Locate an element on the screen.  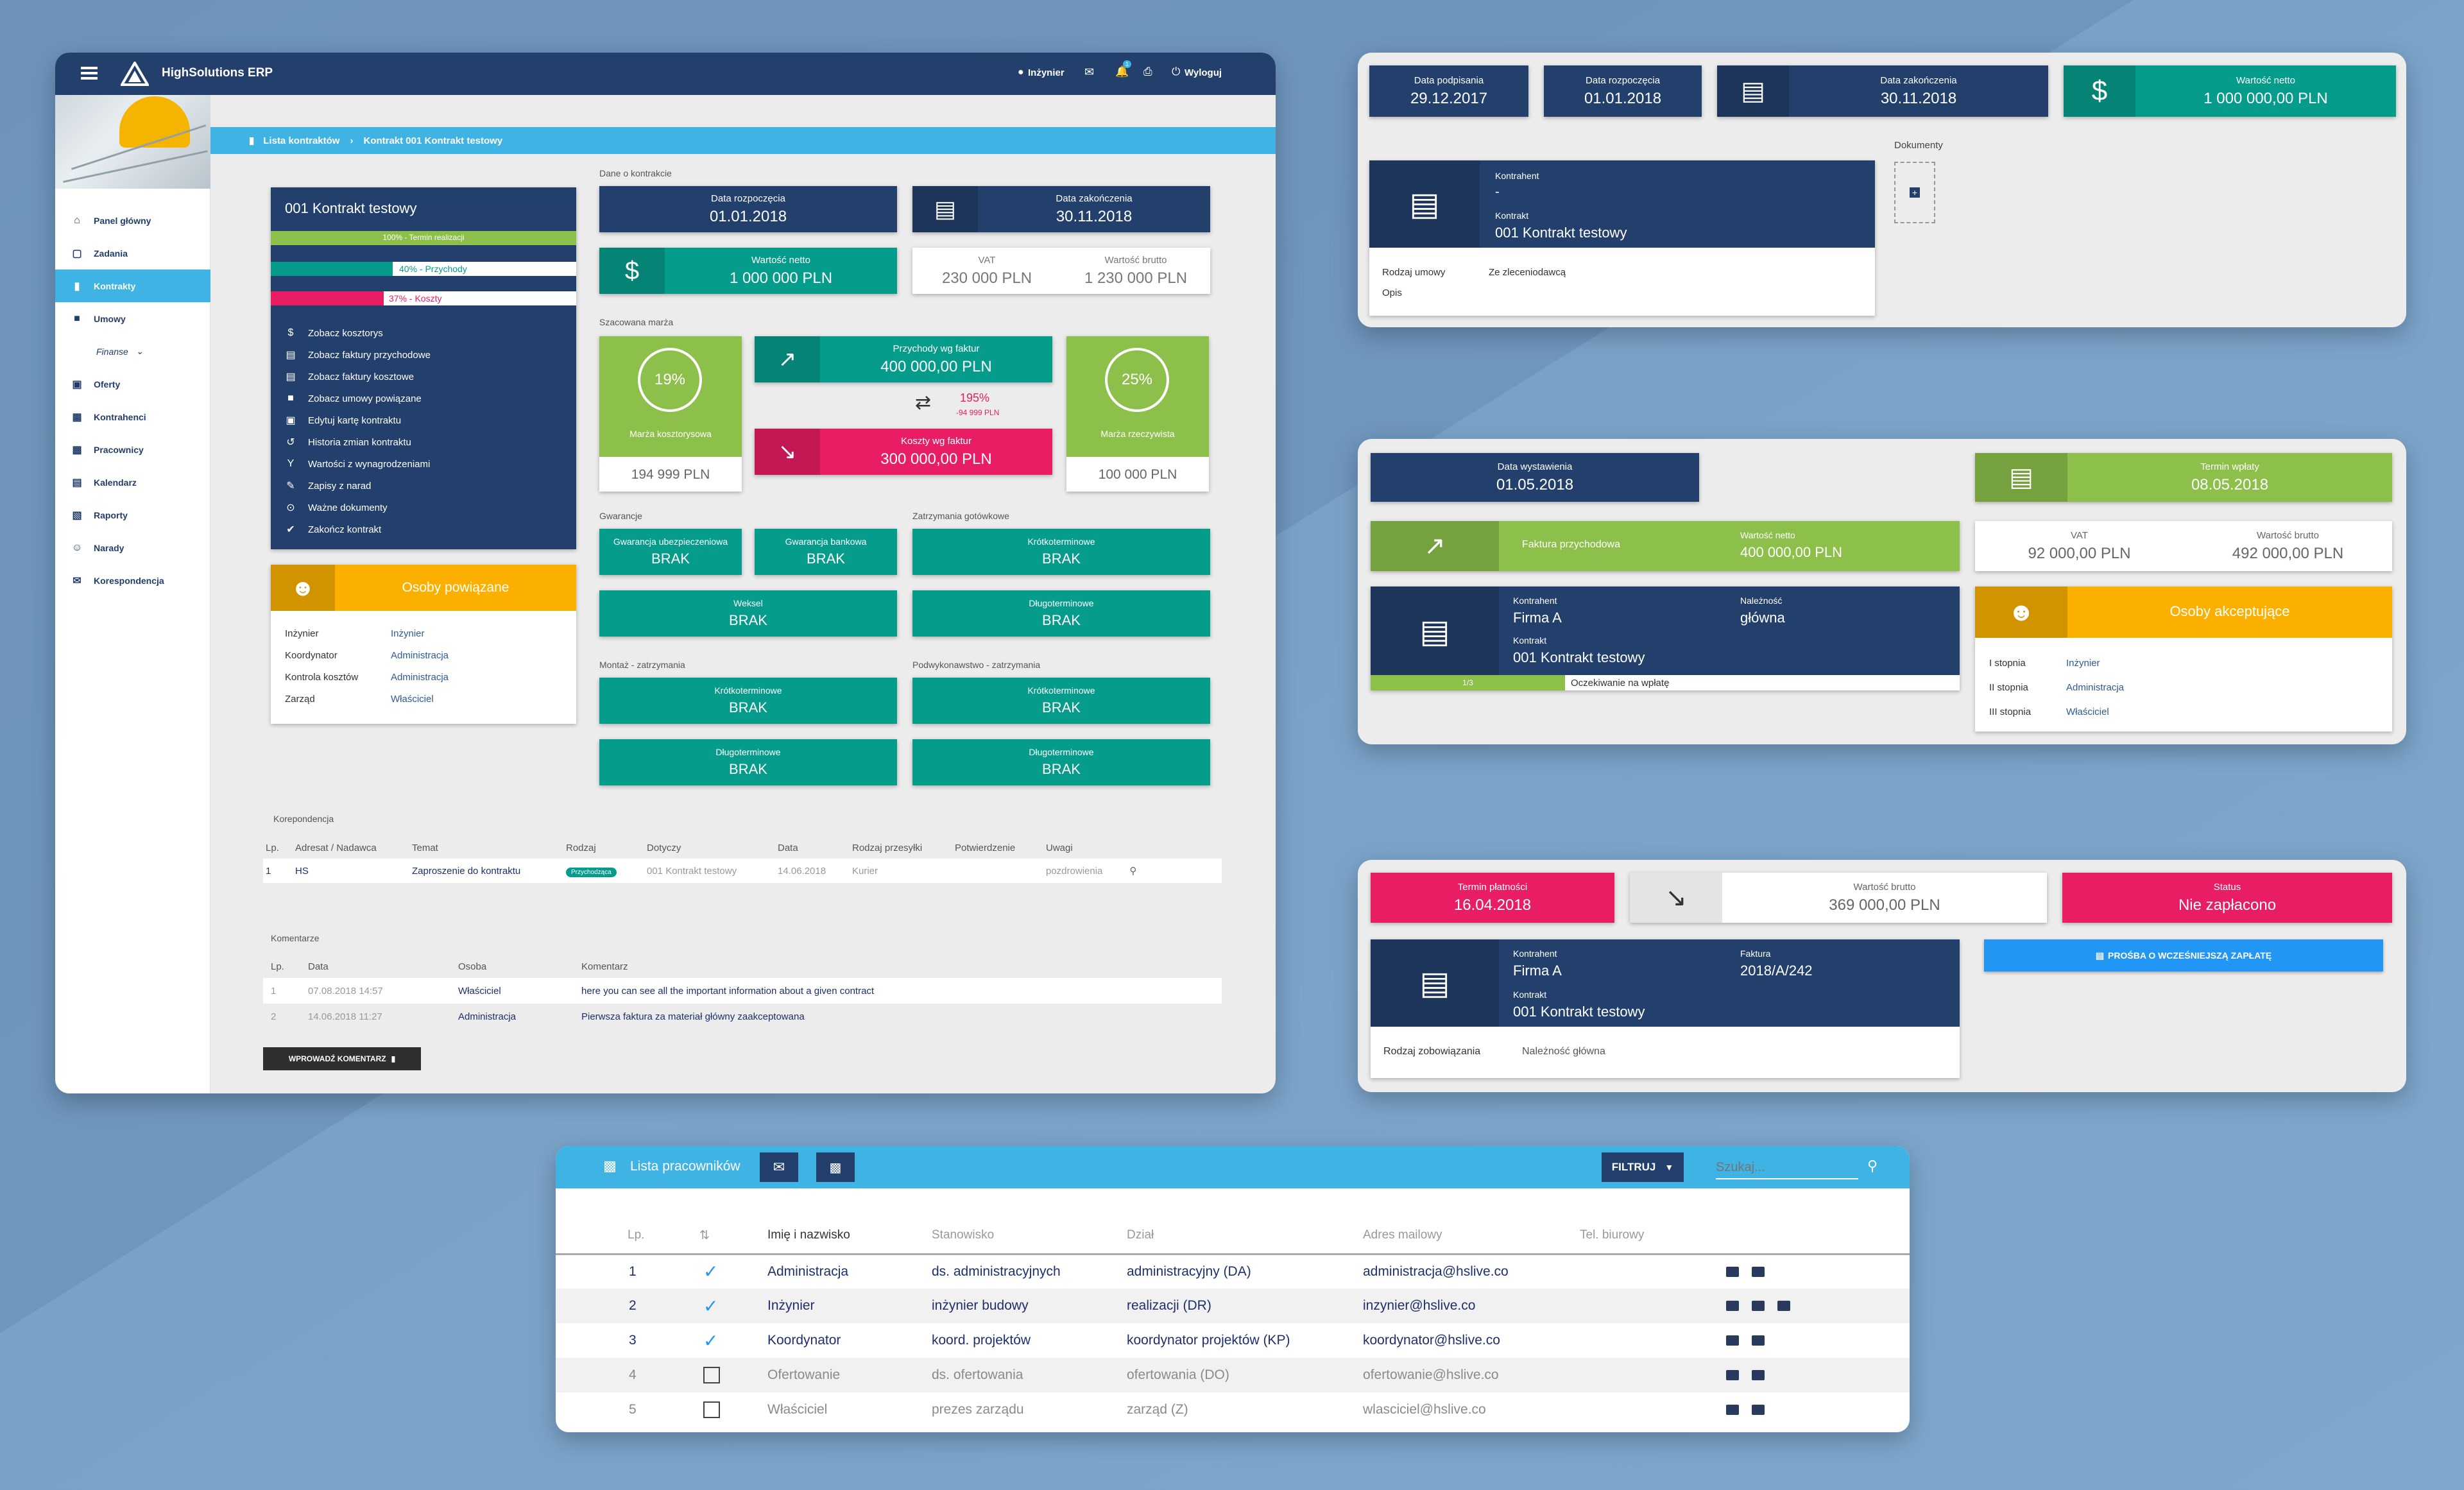
assembly-long-card: Długoterminowe BRAK is located at coordinates (748, 762).